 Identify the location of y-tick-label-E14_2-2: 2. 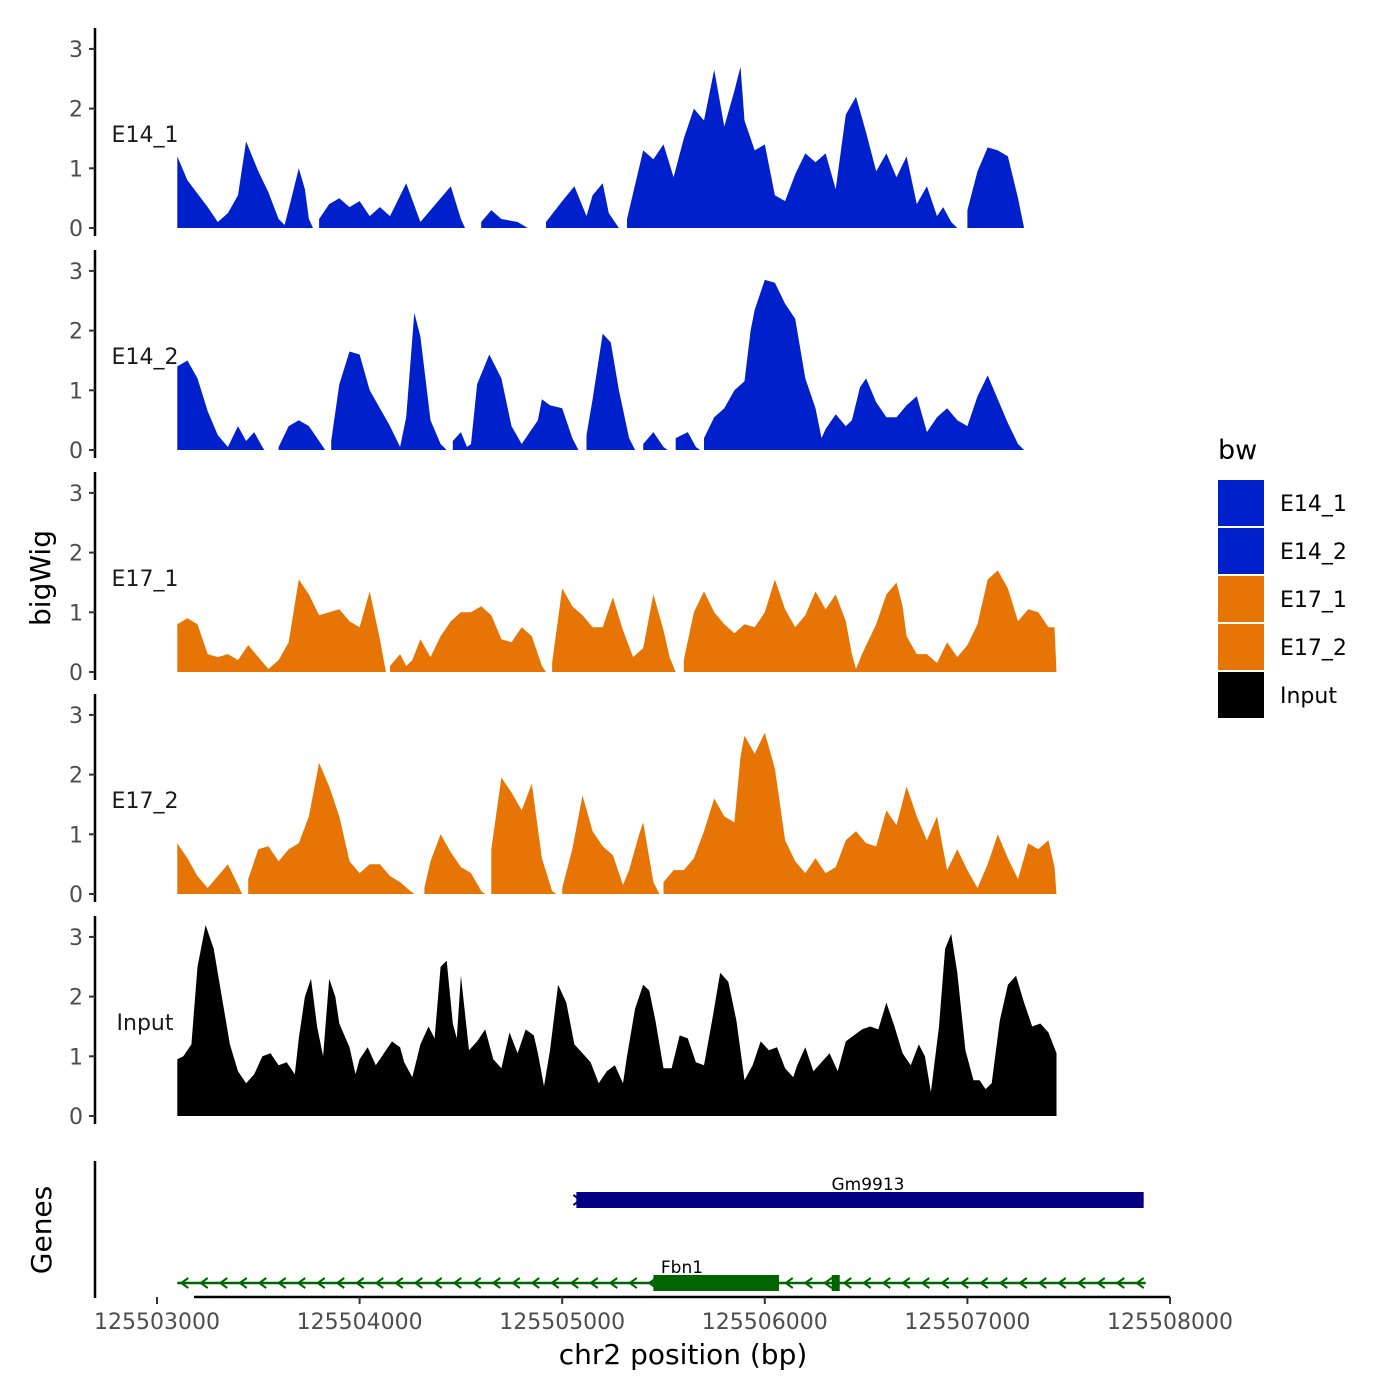
(76, 332).